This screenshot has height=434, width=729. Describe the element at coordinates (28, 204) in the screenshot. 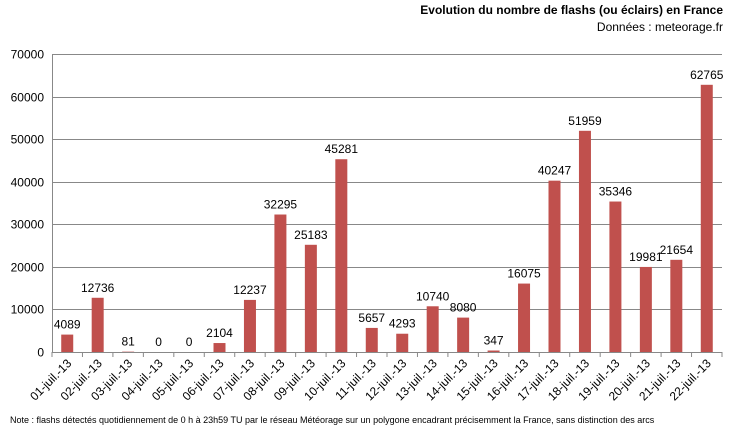

I see `y-axis-ticks: 0 10000 20000 30000 40000 50000 60000 70000` at that location.